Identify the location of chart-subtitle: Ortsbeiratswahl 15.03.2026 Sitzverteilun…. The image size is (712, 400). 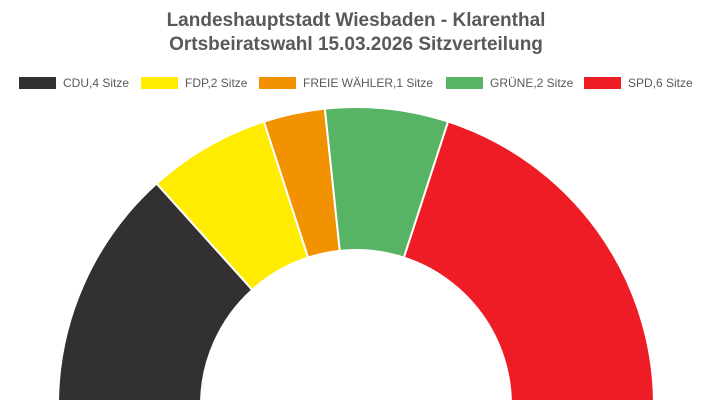
(356, 44).